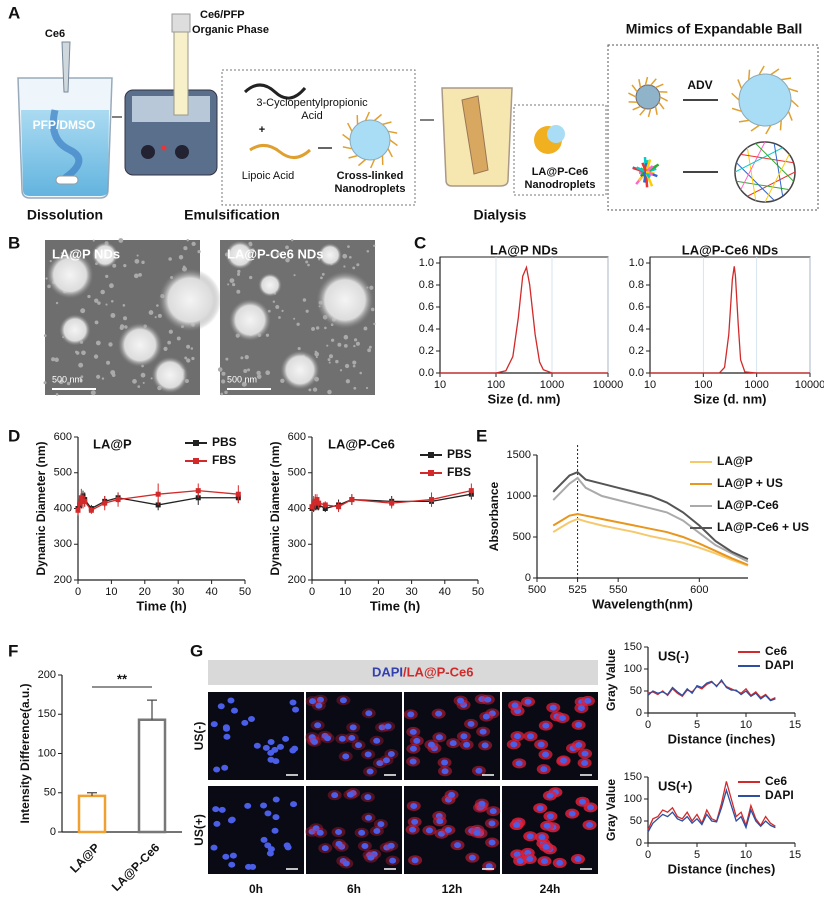 This screenshot has width=824, height=919. What do you see at coordinates (361, 443) in the screenshot?
I see `chart-title: LA@P-Ce6` at bounding box center [361, 443].